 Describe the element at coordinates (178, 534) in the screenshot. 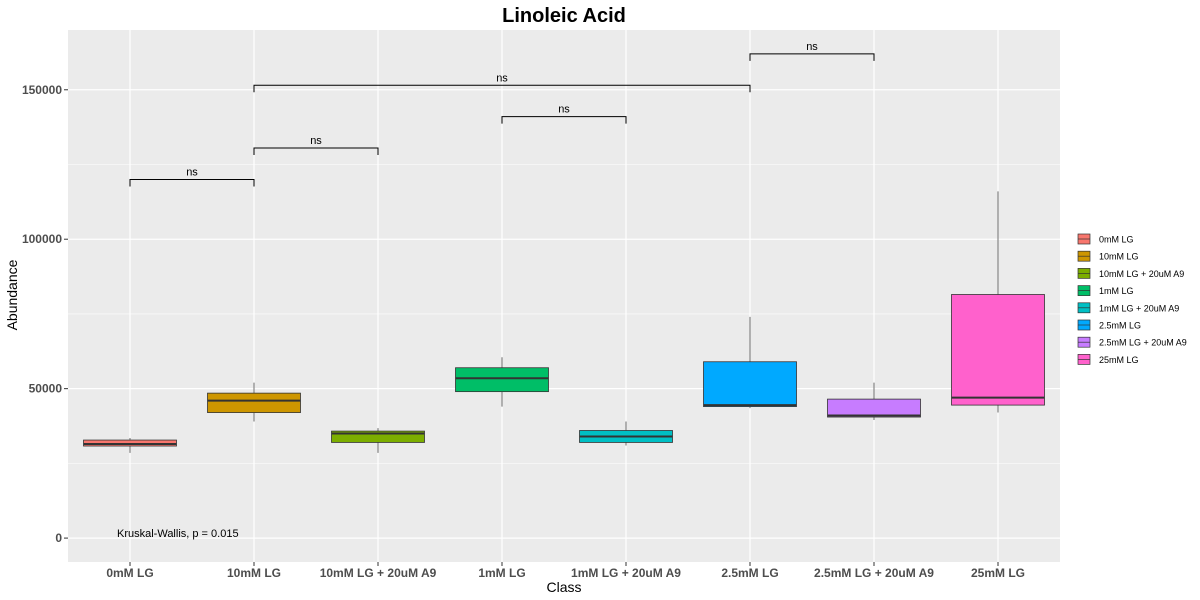

I see `kruskal-wallis-annotation: Kruskal-Wallis, p = 0.015` at that location.